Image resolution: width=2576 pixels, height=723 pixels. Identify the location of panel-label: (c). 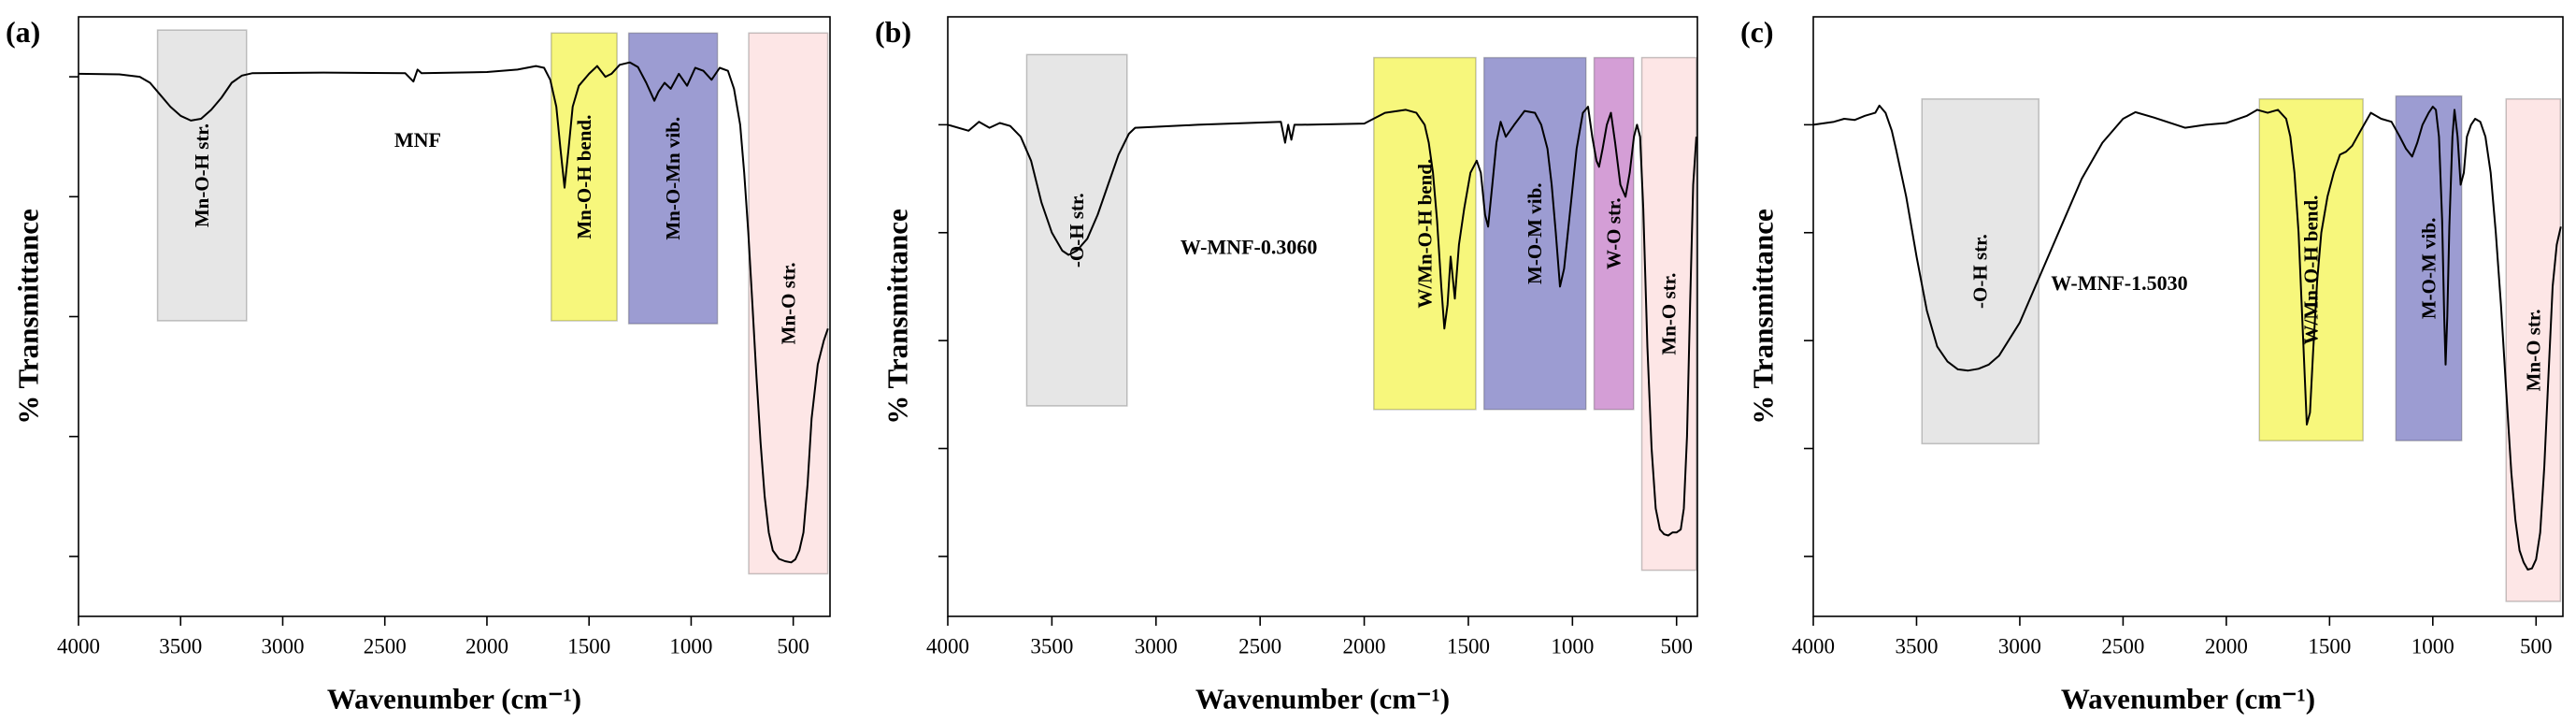
(1757, 32).